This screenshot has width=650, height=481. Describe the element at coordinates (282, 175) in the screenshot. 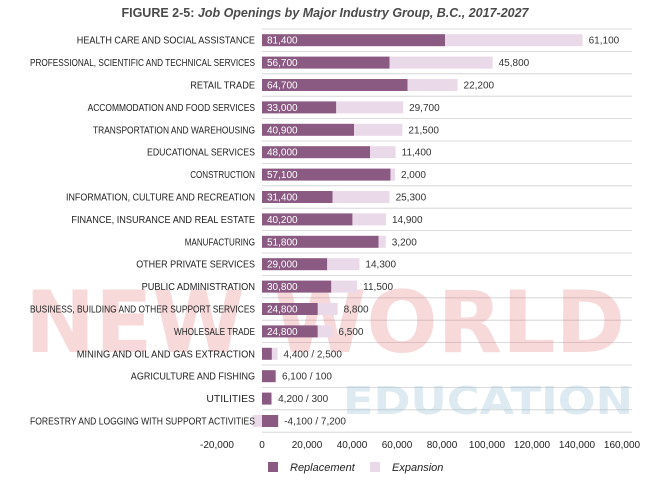

I see `replacement-value-label: 57,100` at that location.